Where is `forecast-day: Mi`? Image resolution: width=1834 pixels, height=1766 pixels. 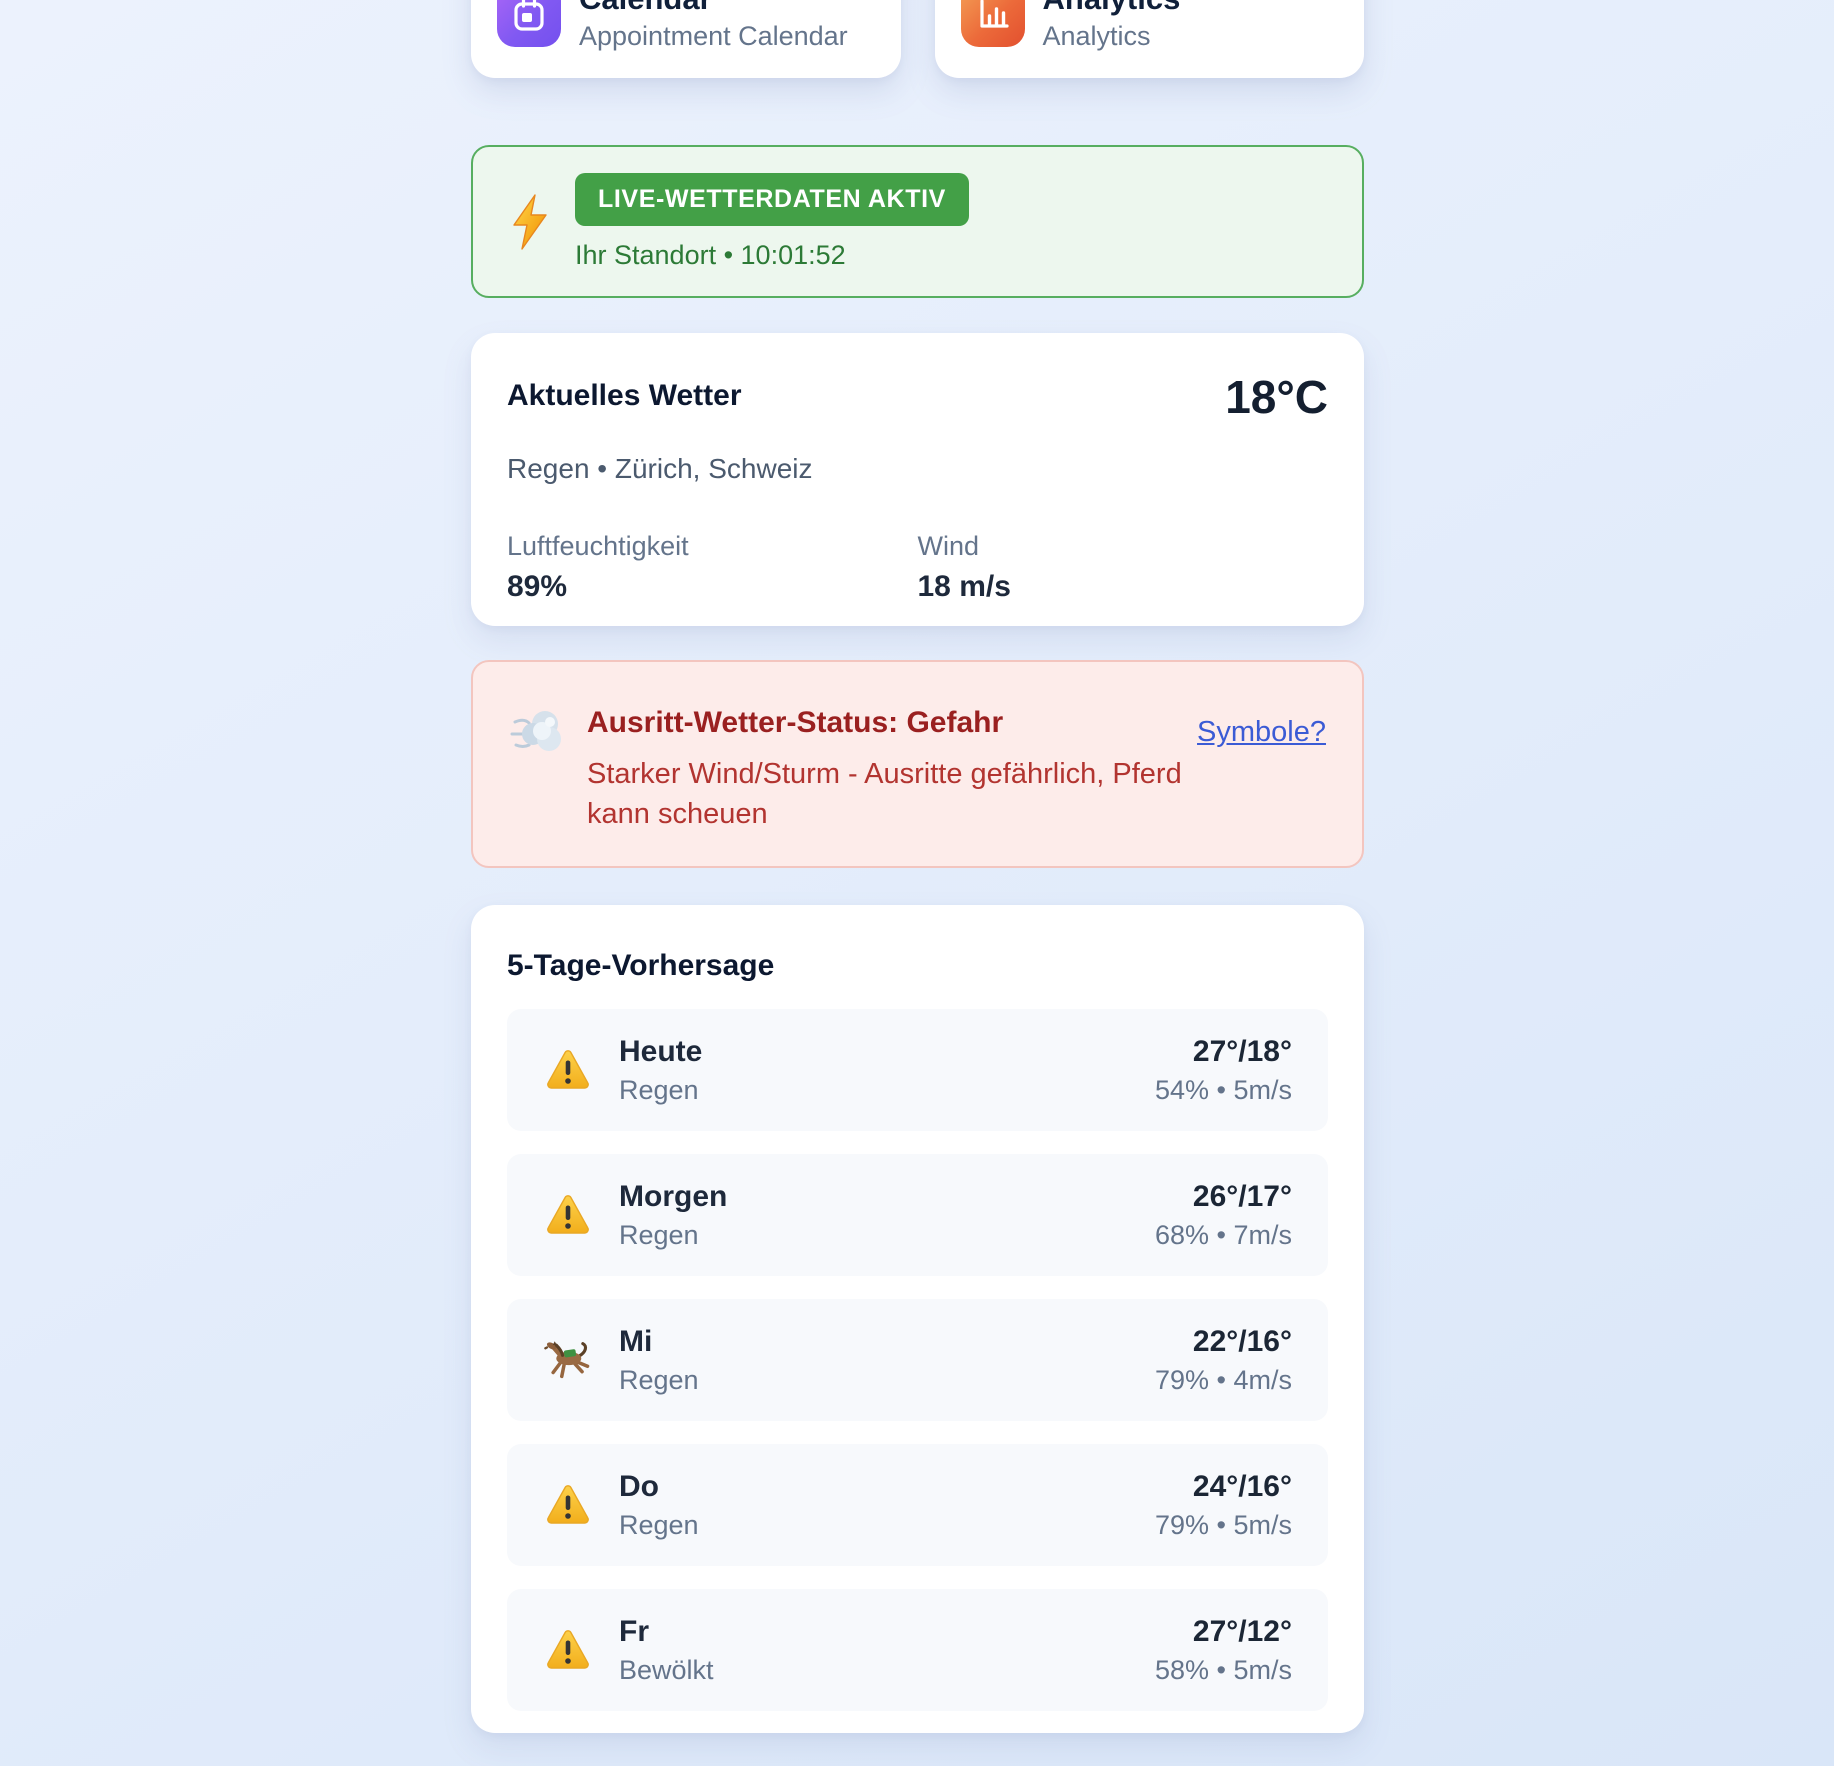 forecast-day: Mi is located at coordinates (636, 1341).